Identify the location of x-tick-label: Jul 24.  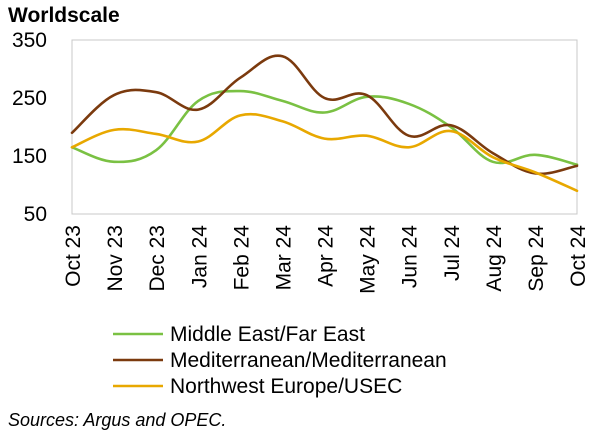
(452, 253).